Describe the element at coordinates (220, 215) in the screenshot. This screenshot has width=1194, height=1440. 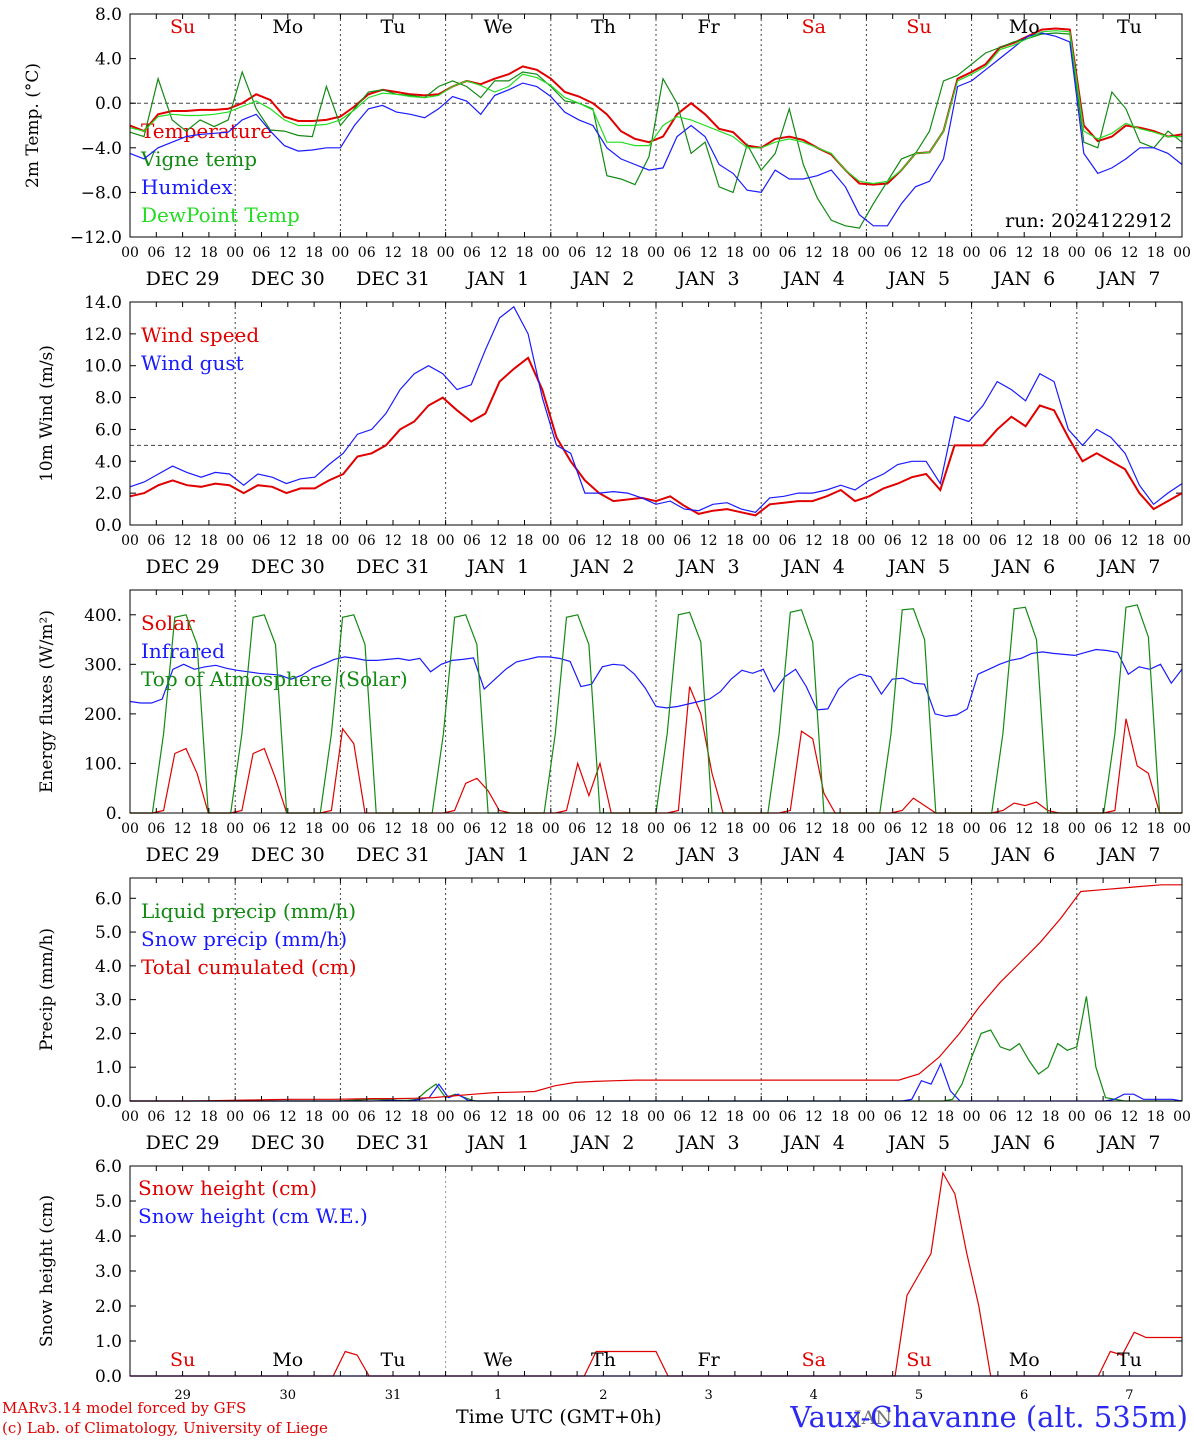
I see `legend-dewpoint-temp: DewPoint Temp` at that location.